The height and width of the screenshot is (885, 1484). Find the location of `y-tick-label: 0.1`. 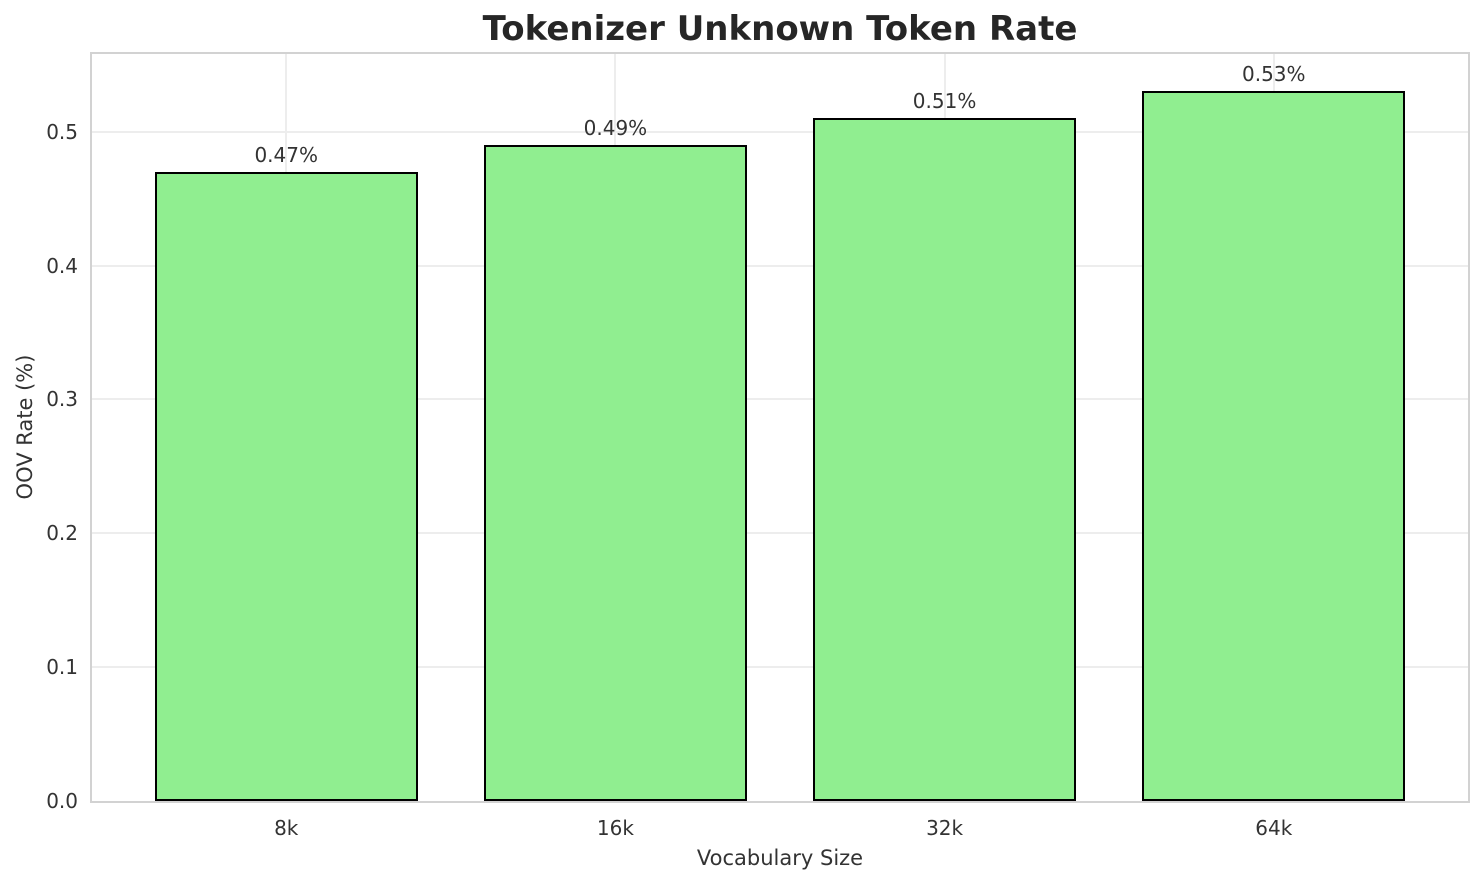

y-tick-label: 0.1 is located at coordinates (62, 667).